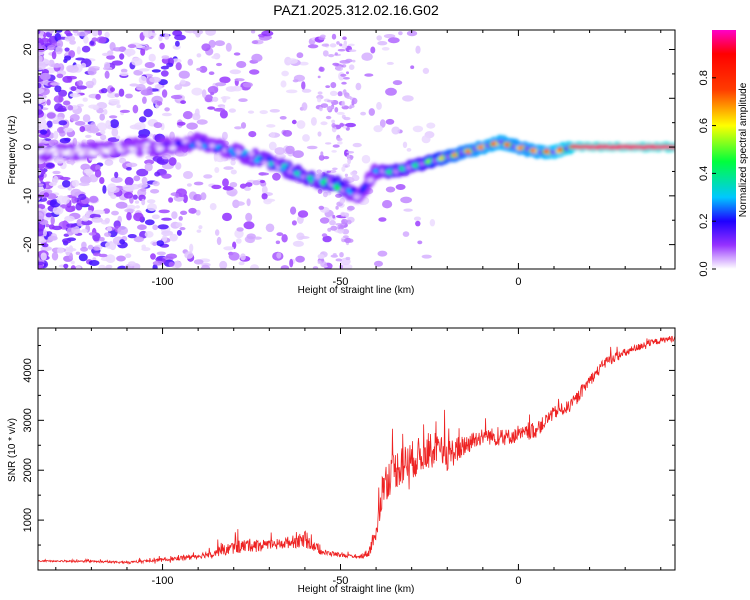 This screenshot has height=600, width=750. What do you see at coordinates (163, 581) in the screenshot?
I see `snr-x-tick-label: -100` at bounding box center [163, 581].